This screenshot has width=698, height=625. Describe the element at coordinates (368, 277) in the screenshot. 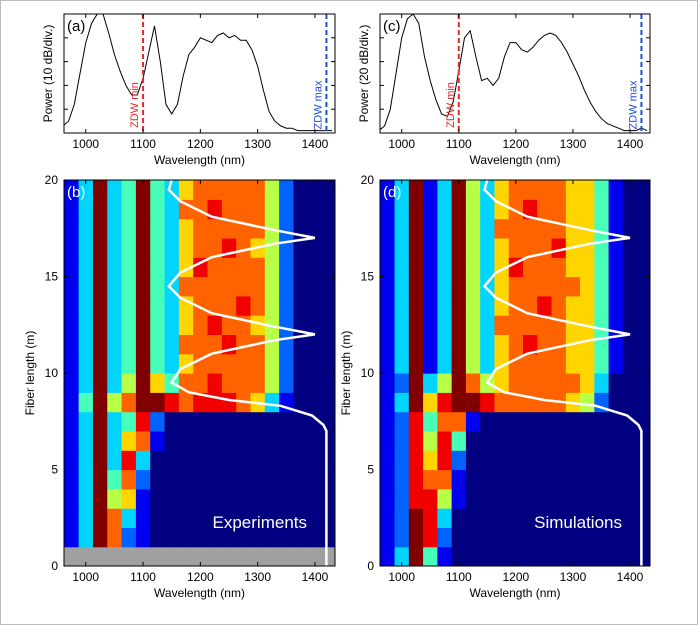

I see `y-tick-label: 15` at that location.